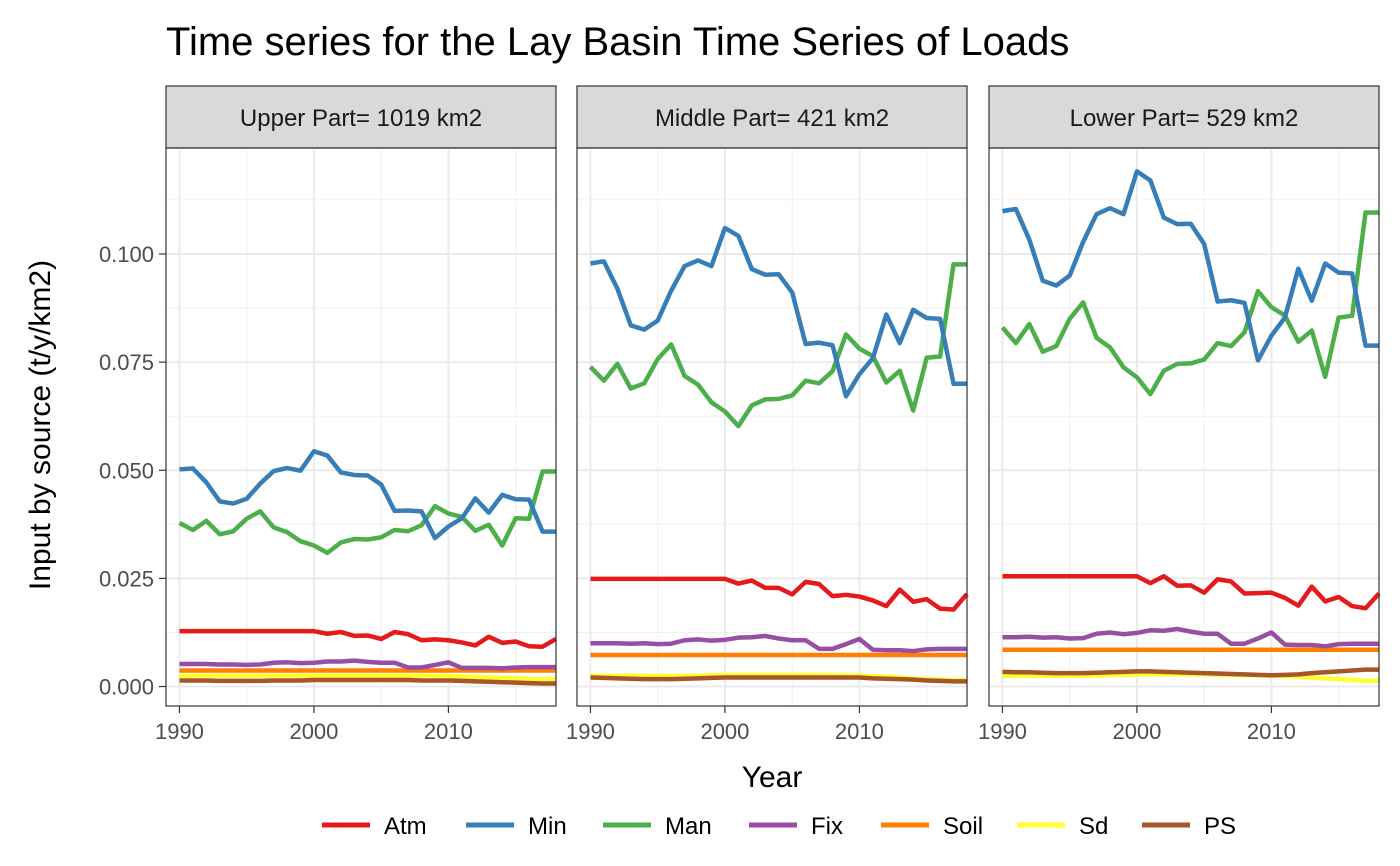 This screenshot has width=1400, height=866. Describe the element at coordinates (688, 826) in the screenshot. I see `legend-label: Man` at that location.